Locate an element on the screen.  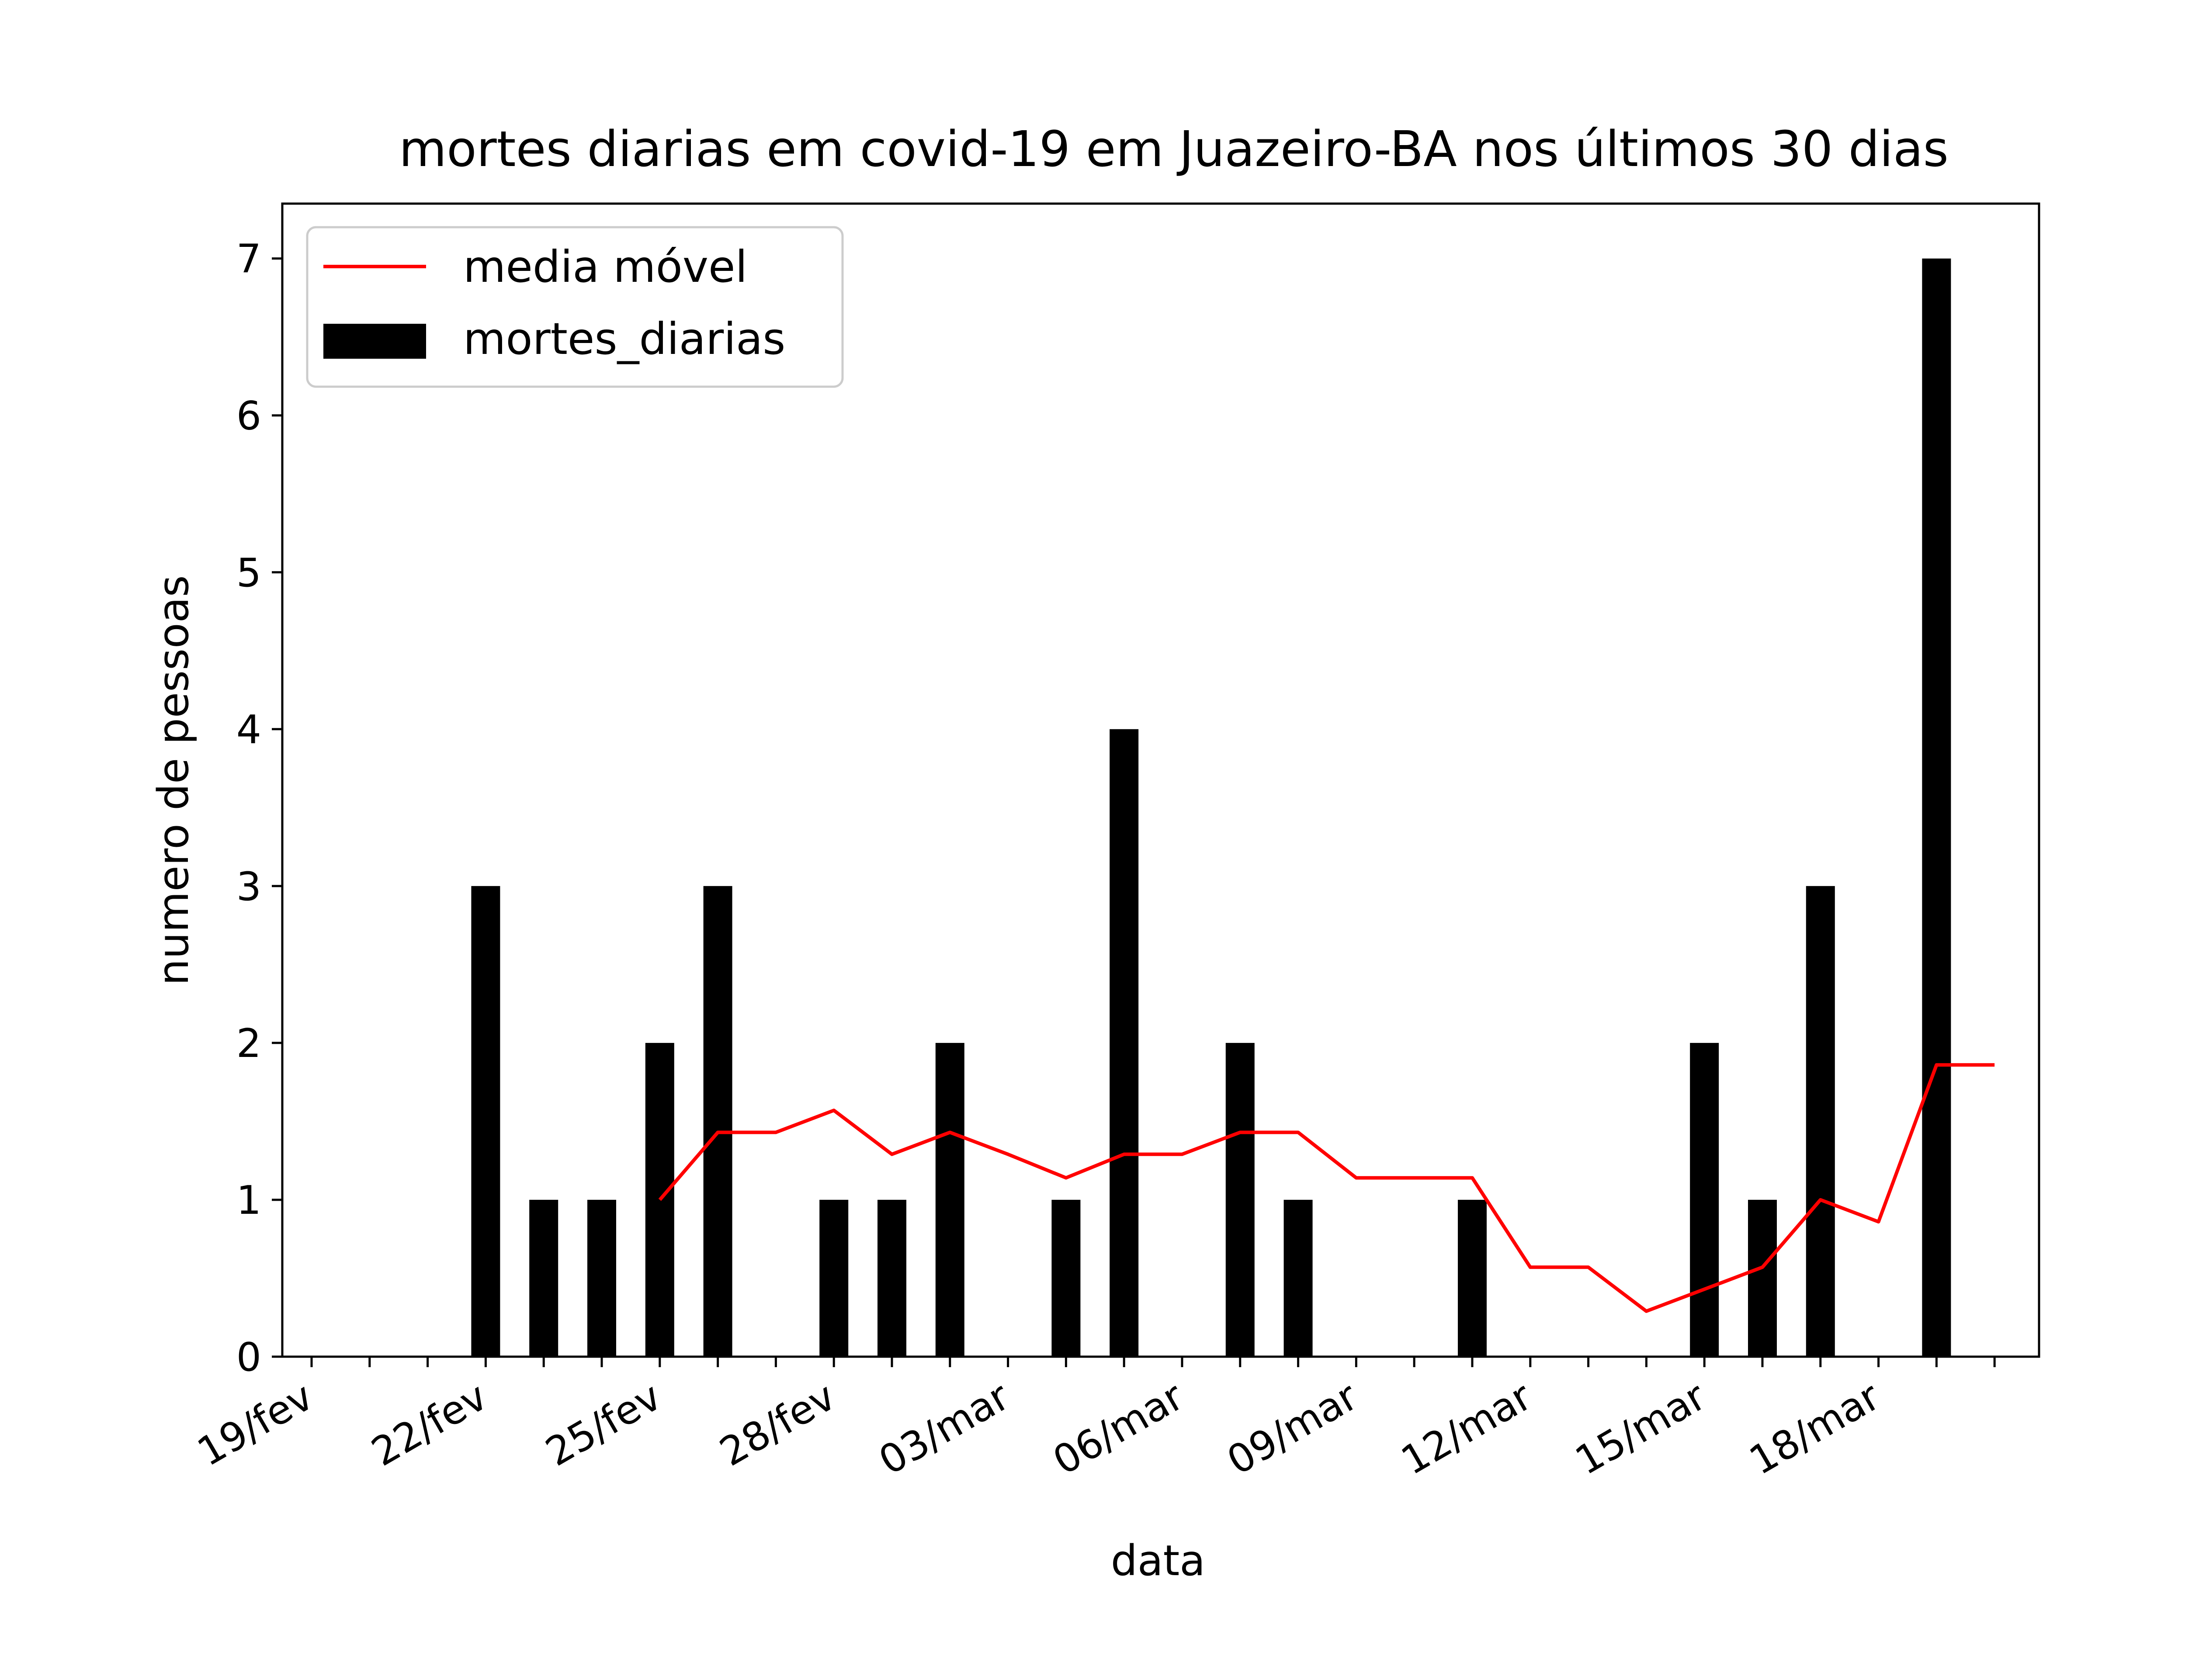
y-axis-label: numero de pessoas is located at coordinates (174, 781).